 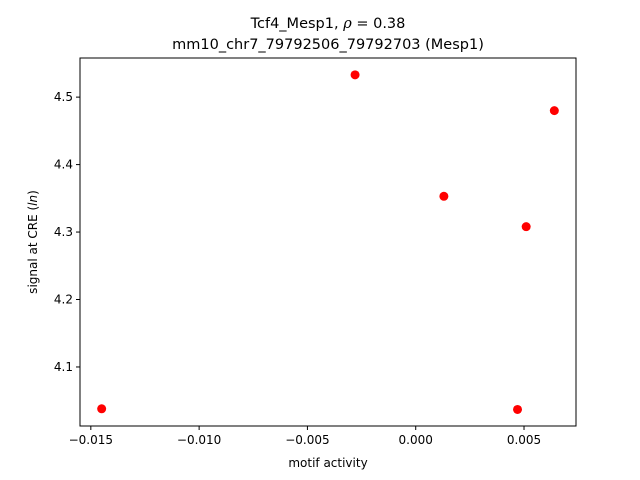 What do you see at coordinates (524, 440) in the screenshot?
I see `x-tick-label: 0.005` at bounding box center [524, 440].